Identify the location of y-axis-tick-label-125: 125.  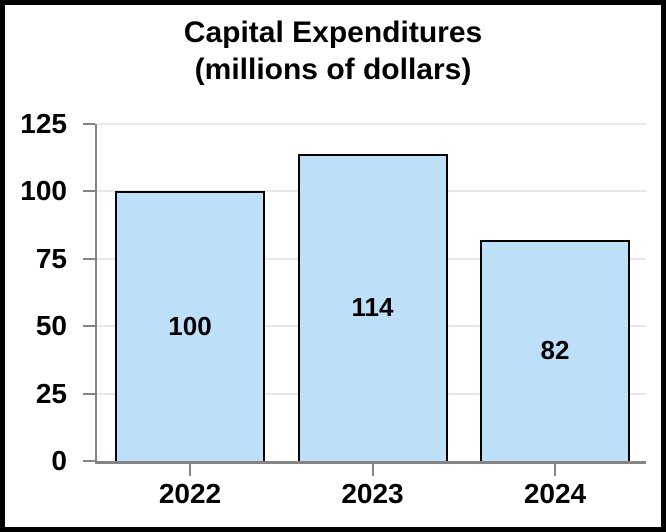
(43, 123).